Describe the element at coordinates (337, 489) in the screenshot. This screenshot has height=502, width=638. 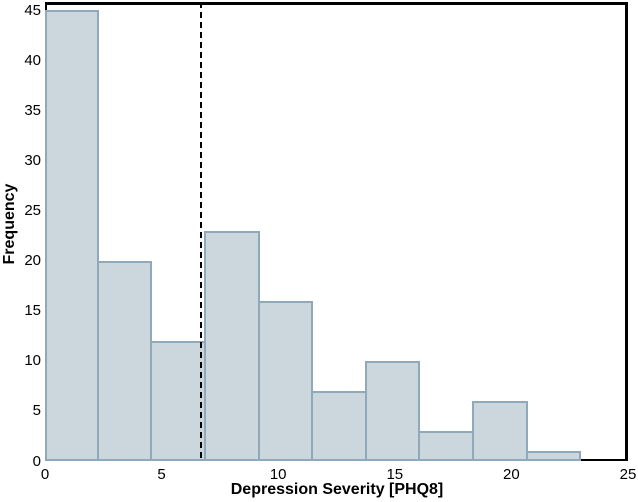
I see `x-axis-title: Depression Severity [PHQ8]` at that location.